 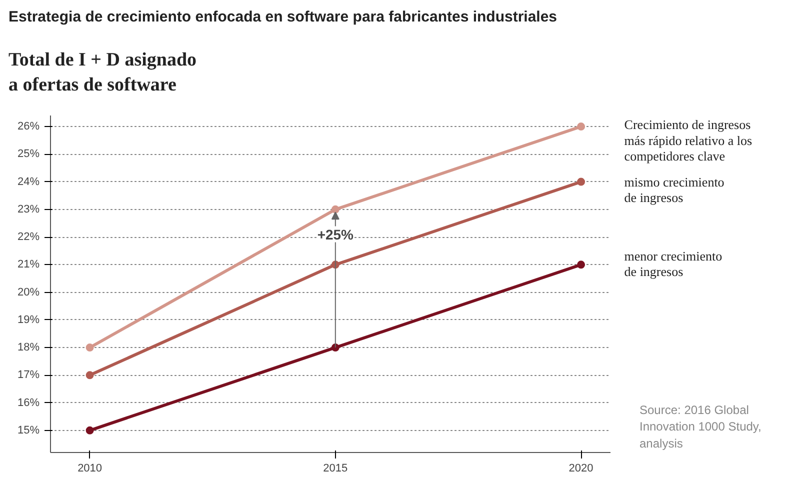 I want to click on x-tick-label: 2020, so click(x=581, y=468).